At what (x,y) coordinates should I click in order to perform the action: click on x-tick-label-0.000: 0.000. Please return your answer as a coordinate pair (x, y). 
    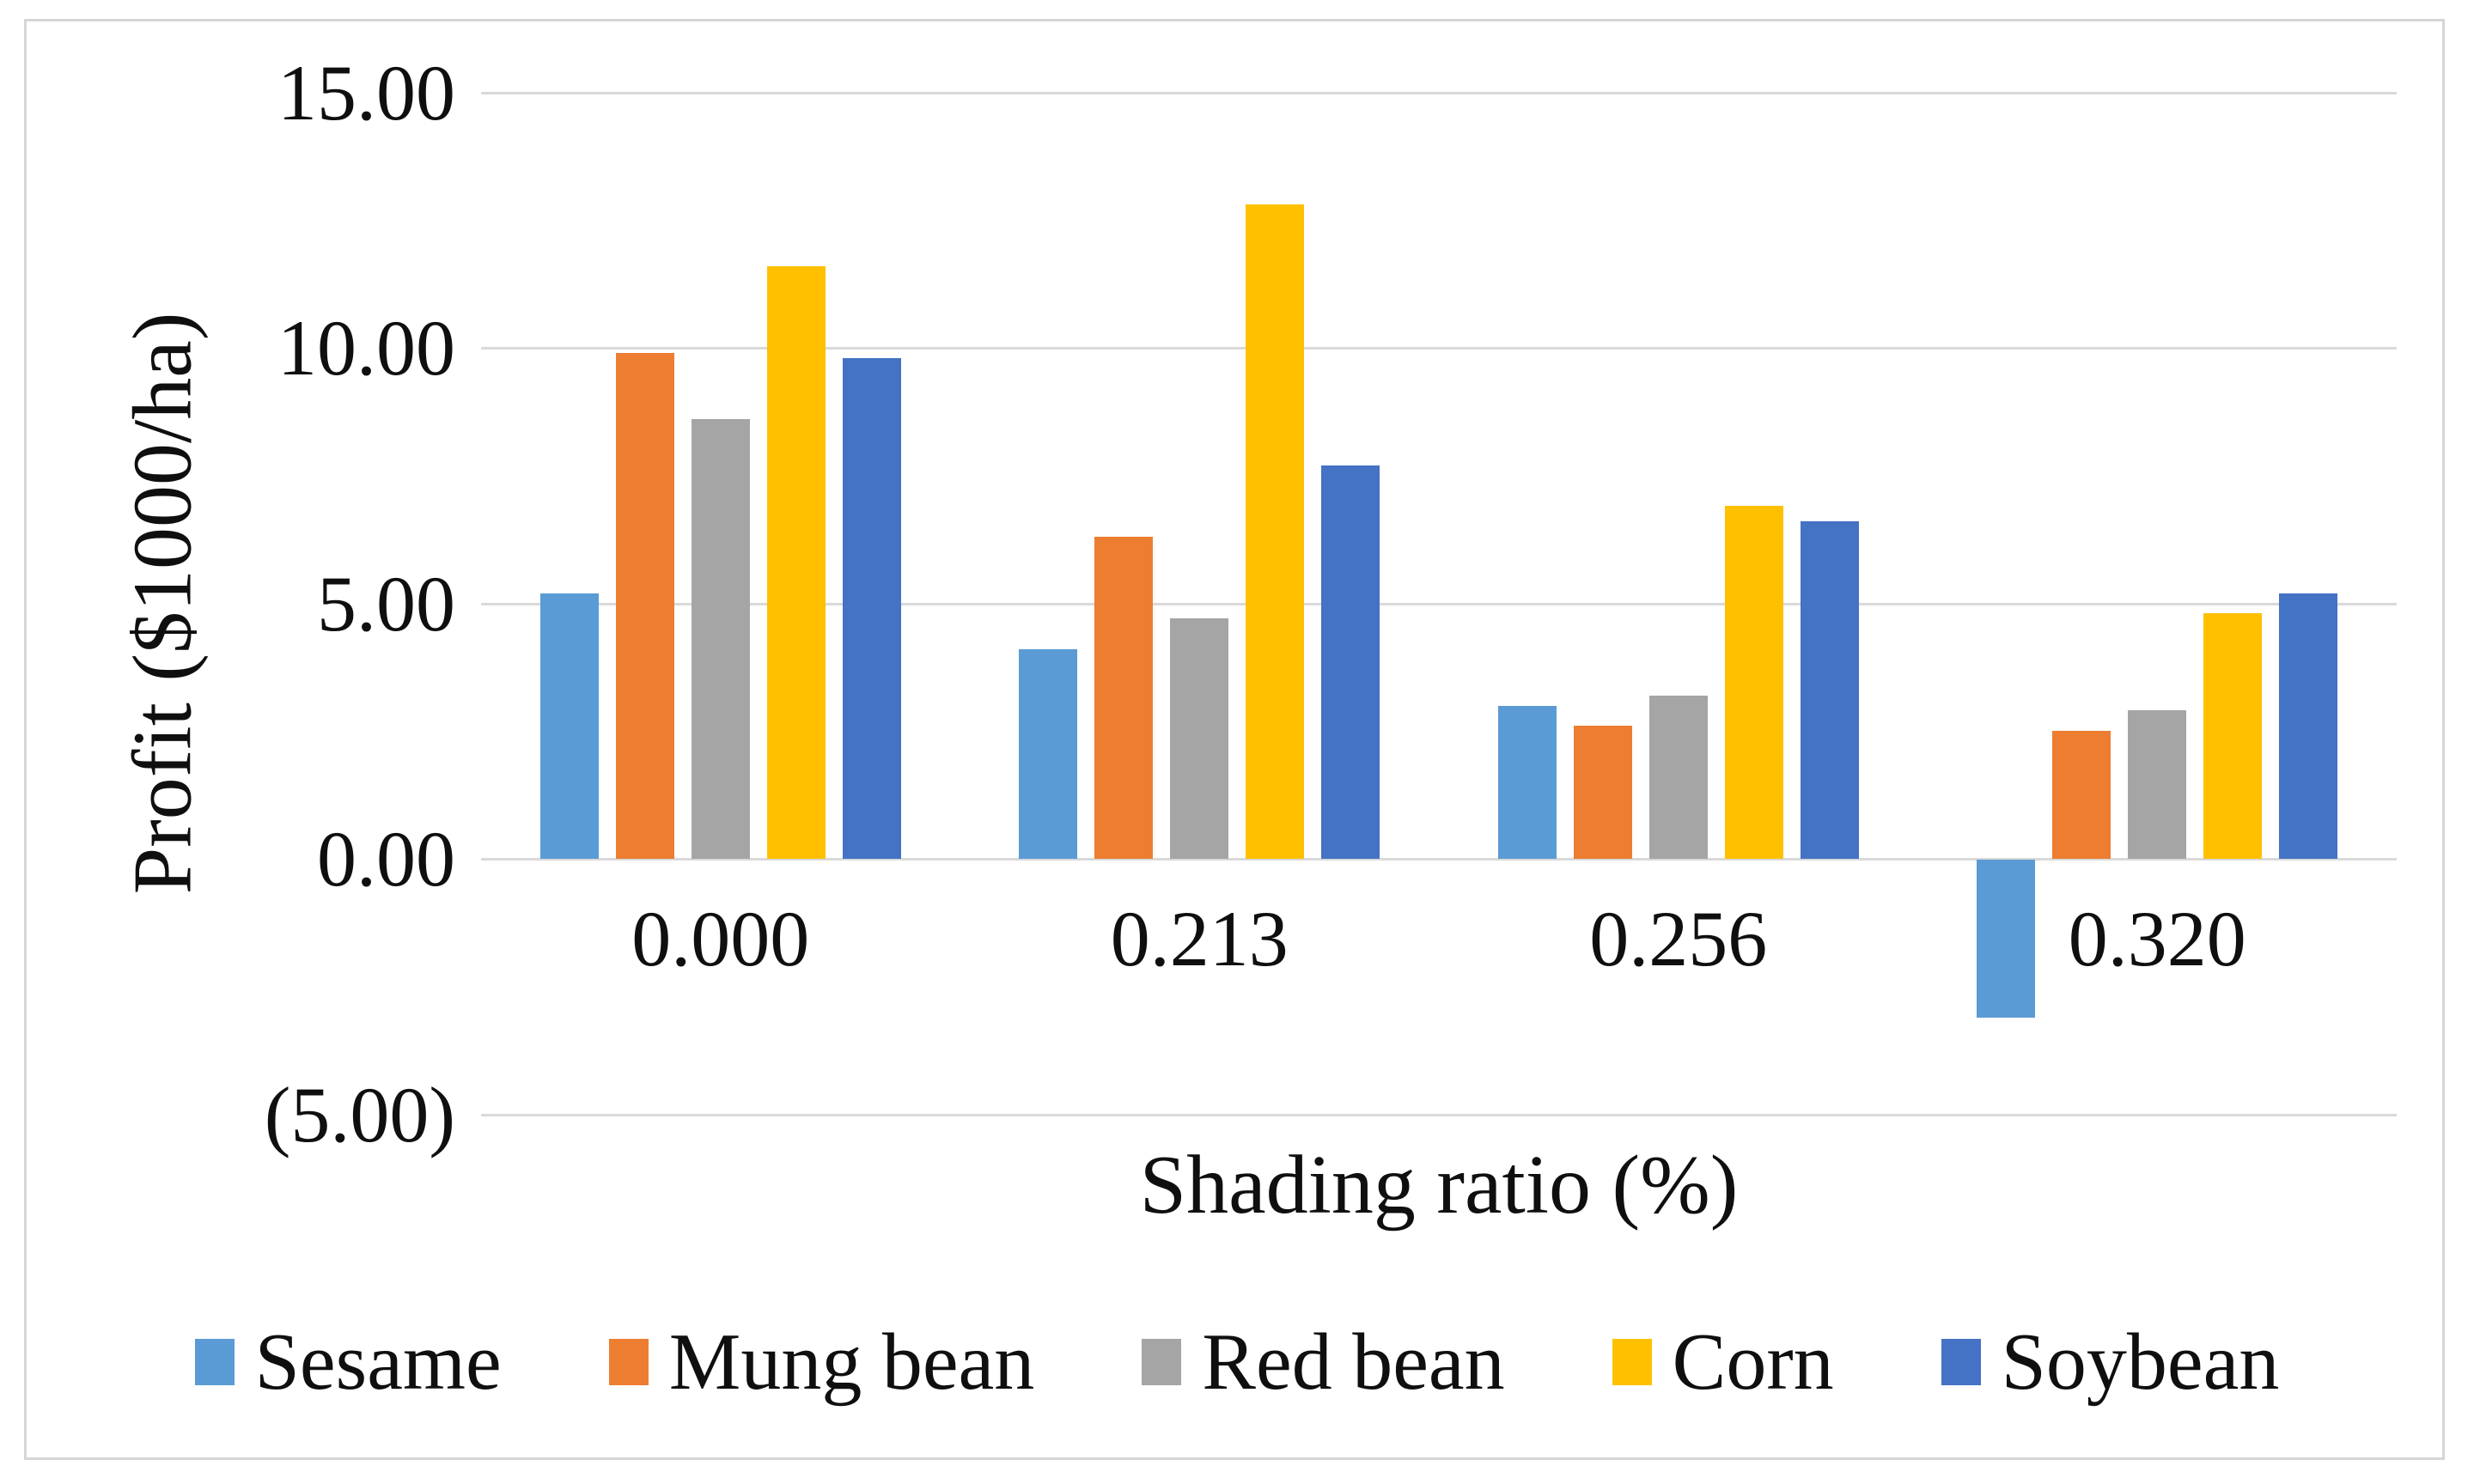
    Looking at the image, I should click on (720, 938).